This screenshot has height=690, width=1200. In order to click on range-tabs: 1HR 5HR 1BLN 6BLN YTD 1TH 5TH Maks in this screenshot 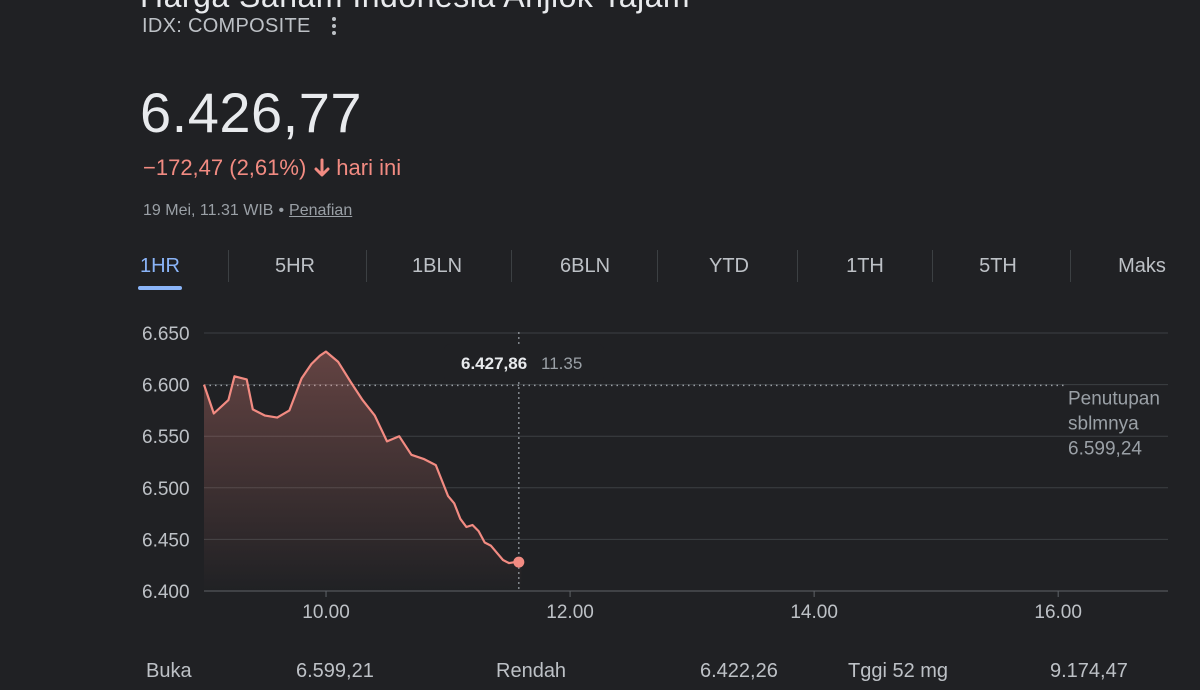, I will do `click(669, 270)`.